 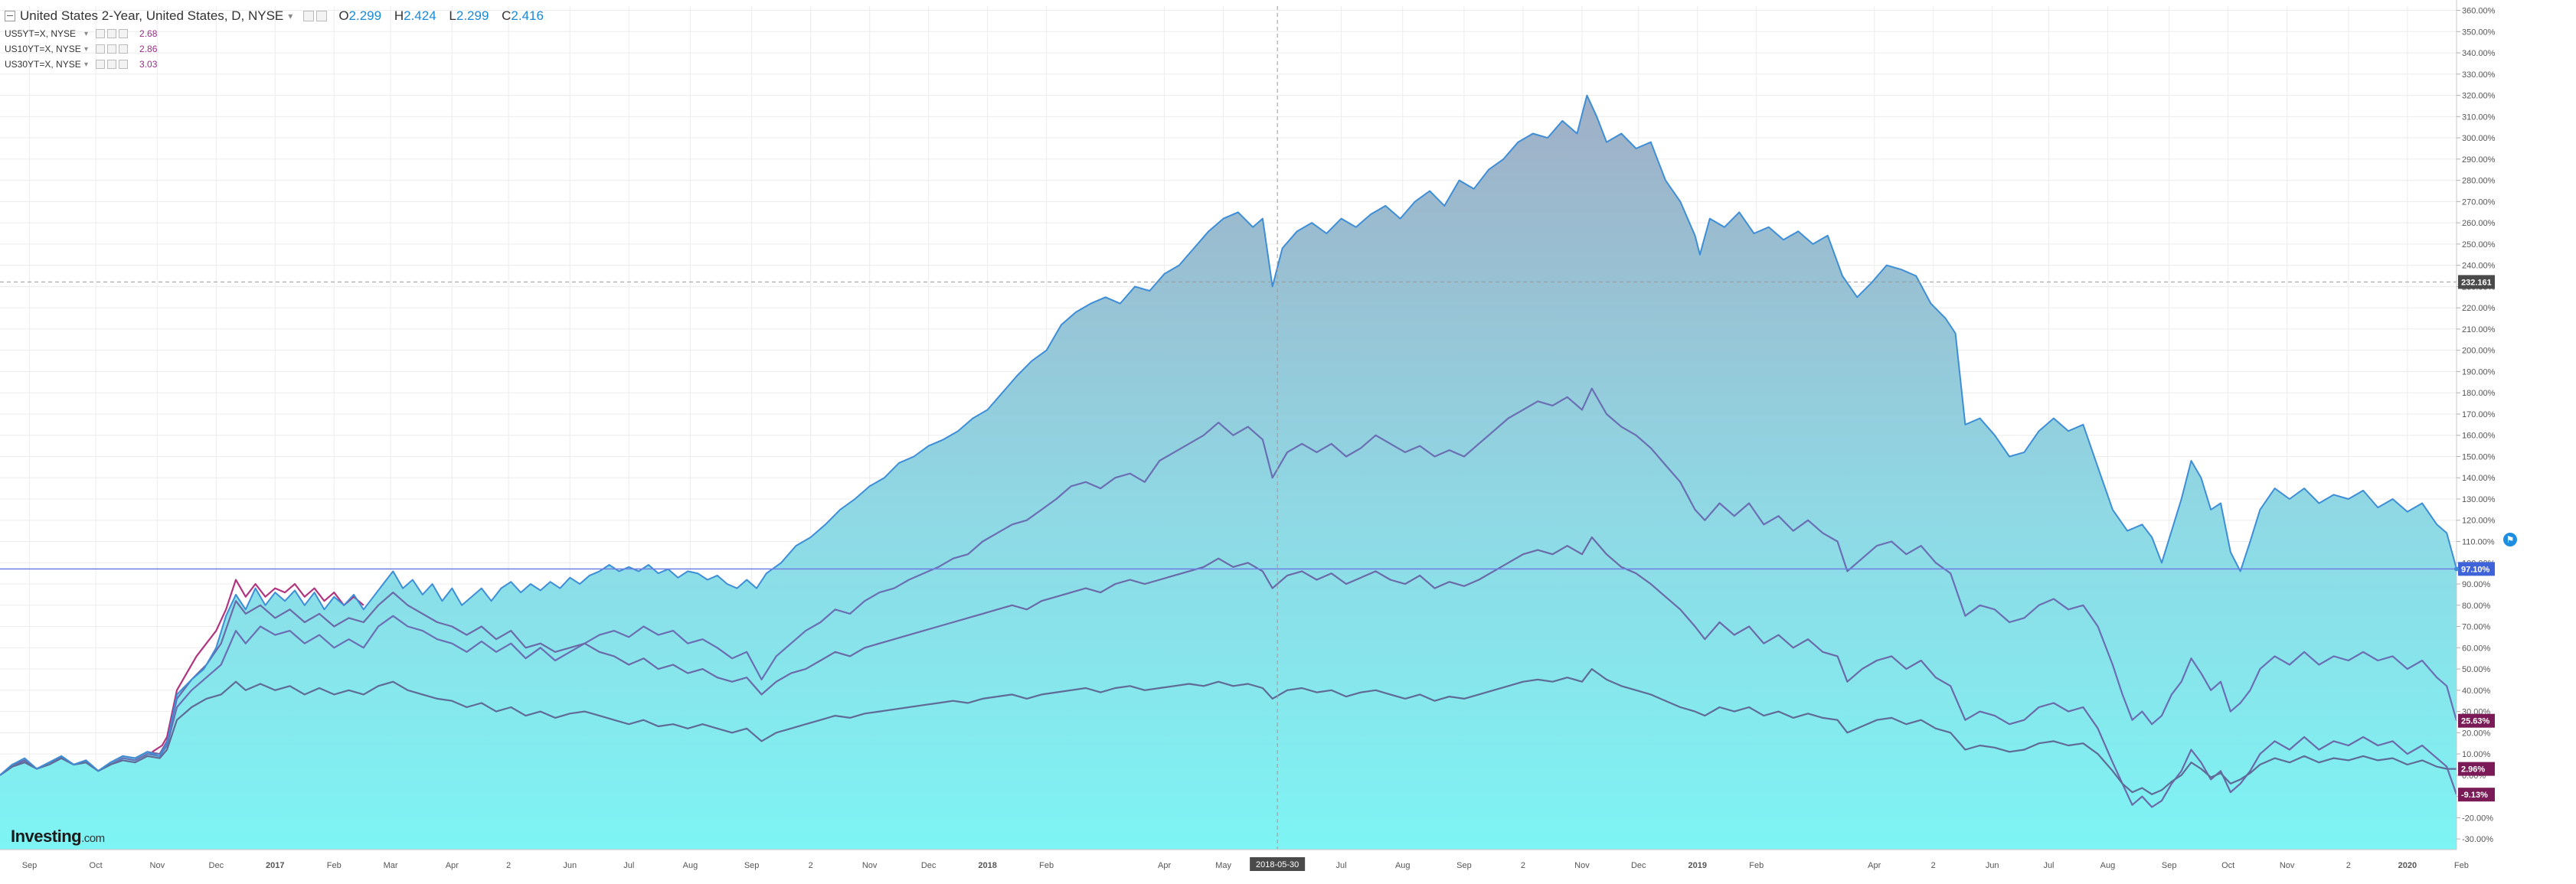 I want to click on investing-logo: Investing.com, so click(x=58, y=836).